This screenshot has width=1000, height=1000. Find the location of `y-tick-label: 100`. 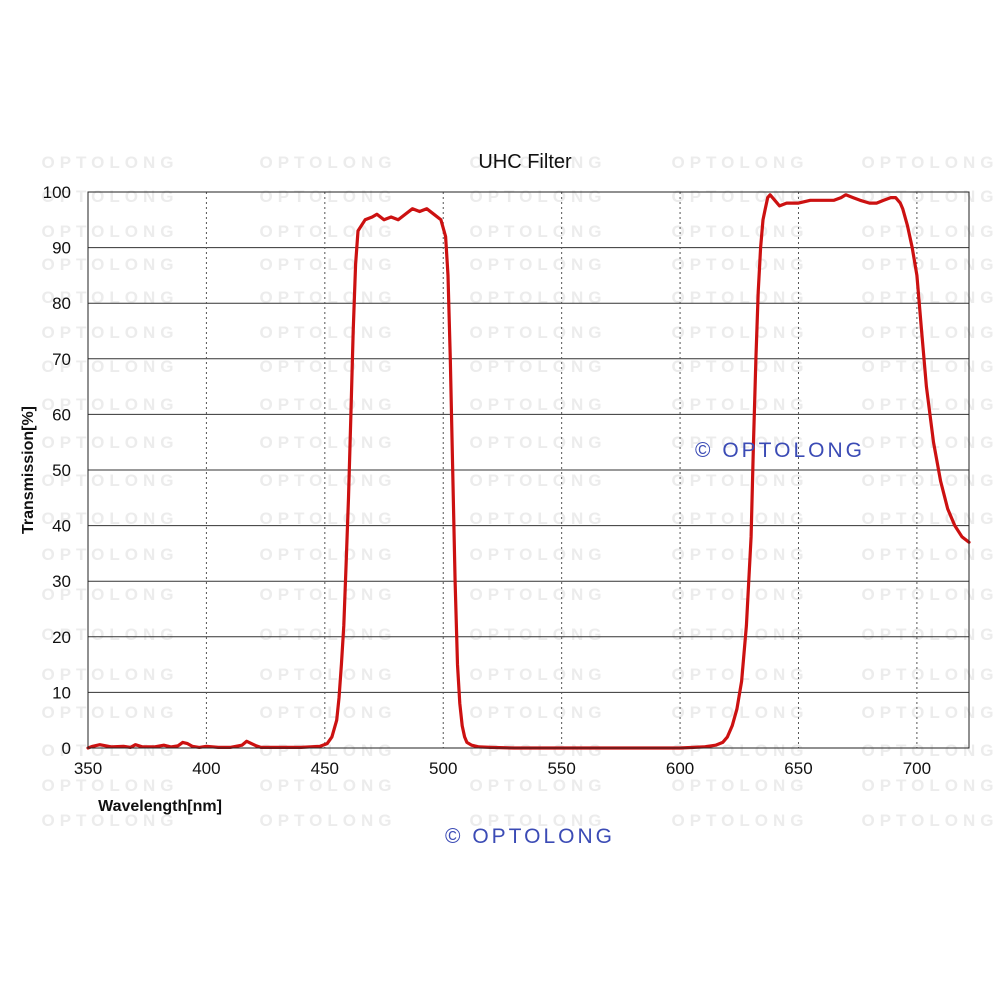

y-tick-label: 100 is located at coordinates (57, 192).